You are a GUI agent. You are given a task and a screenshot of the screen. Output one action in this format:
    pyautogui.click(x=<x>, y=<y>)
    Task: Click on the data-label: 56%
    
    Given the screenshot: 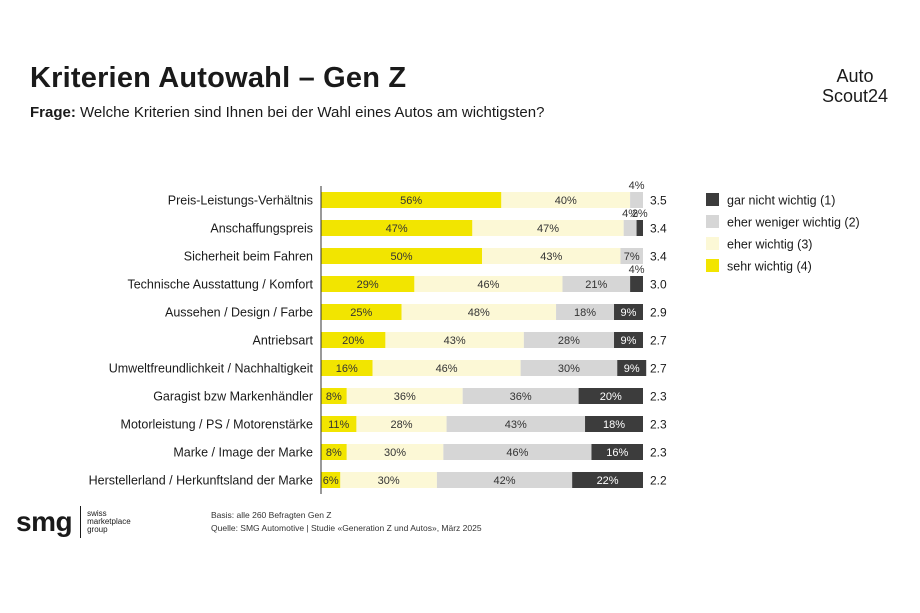 What is the action you would take?
    pyautogui.click(x=411, y=201)
    